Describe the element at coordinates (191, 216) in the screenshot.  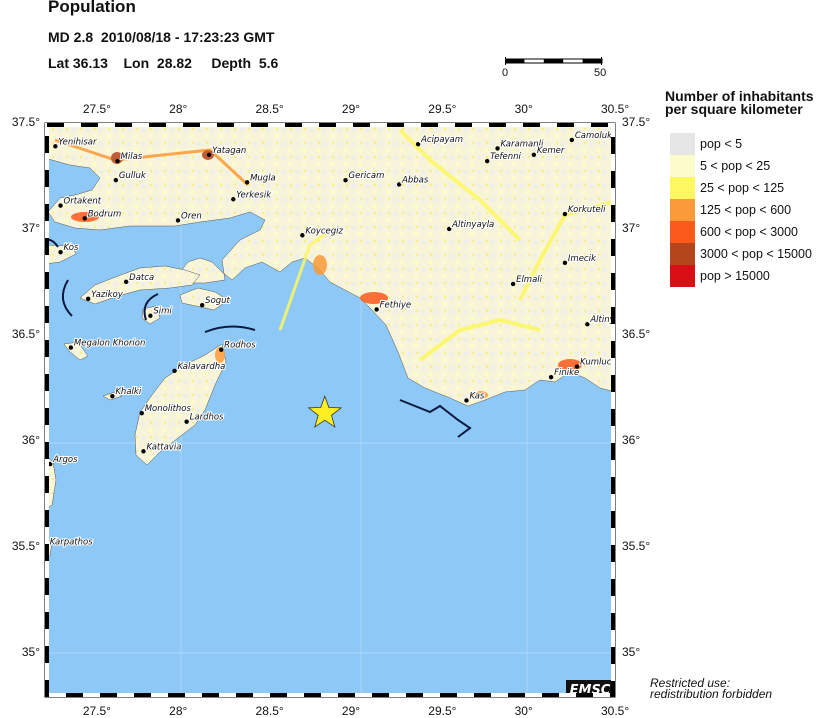
I see `city-label: Oren` at that location.